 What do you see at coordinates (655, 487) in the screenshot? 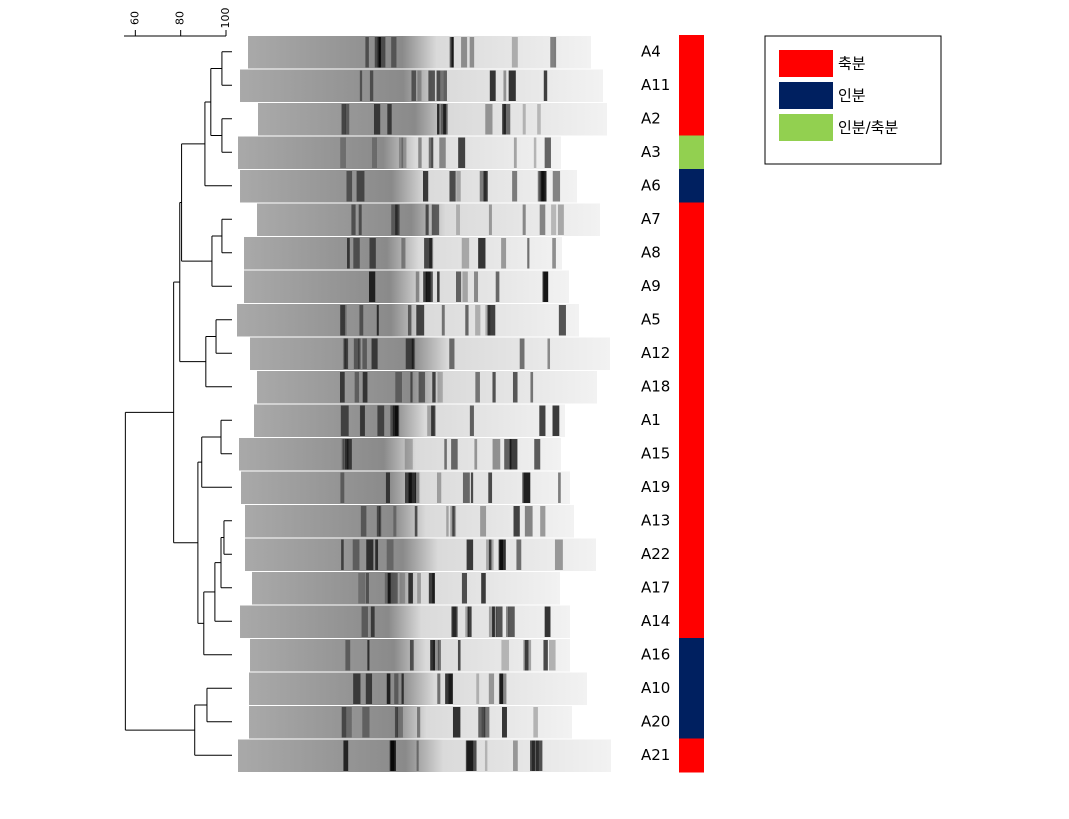
I see `sample-label: A19` at bounding box center [655, 487].